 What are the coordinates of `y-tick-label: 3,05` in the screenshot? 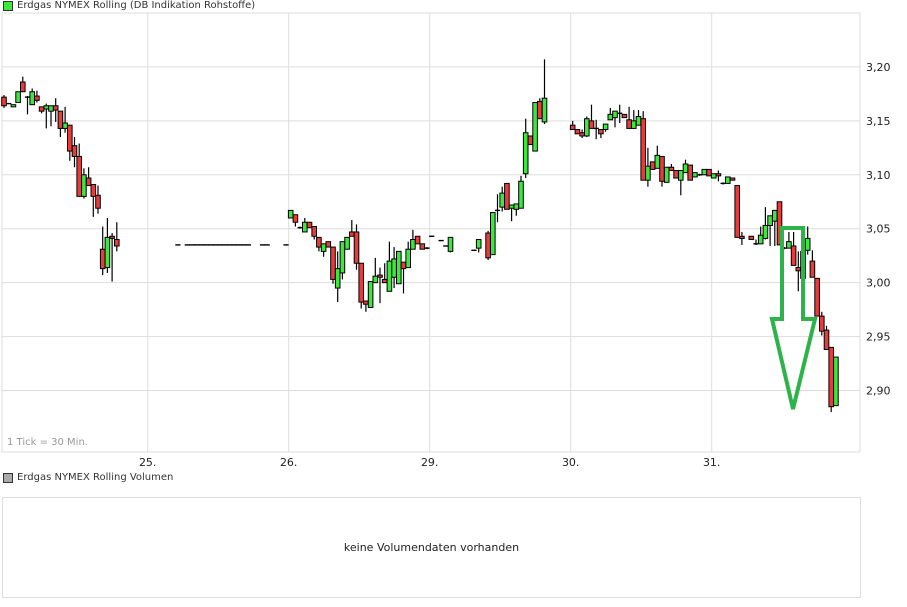 It's located at (878, 229).